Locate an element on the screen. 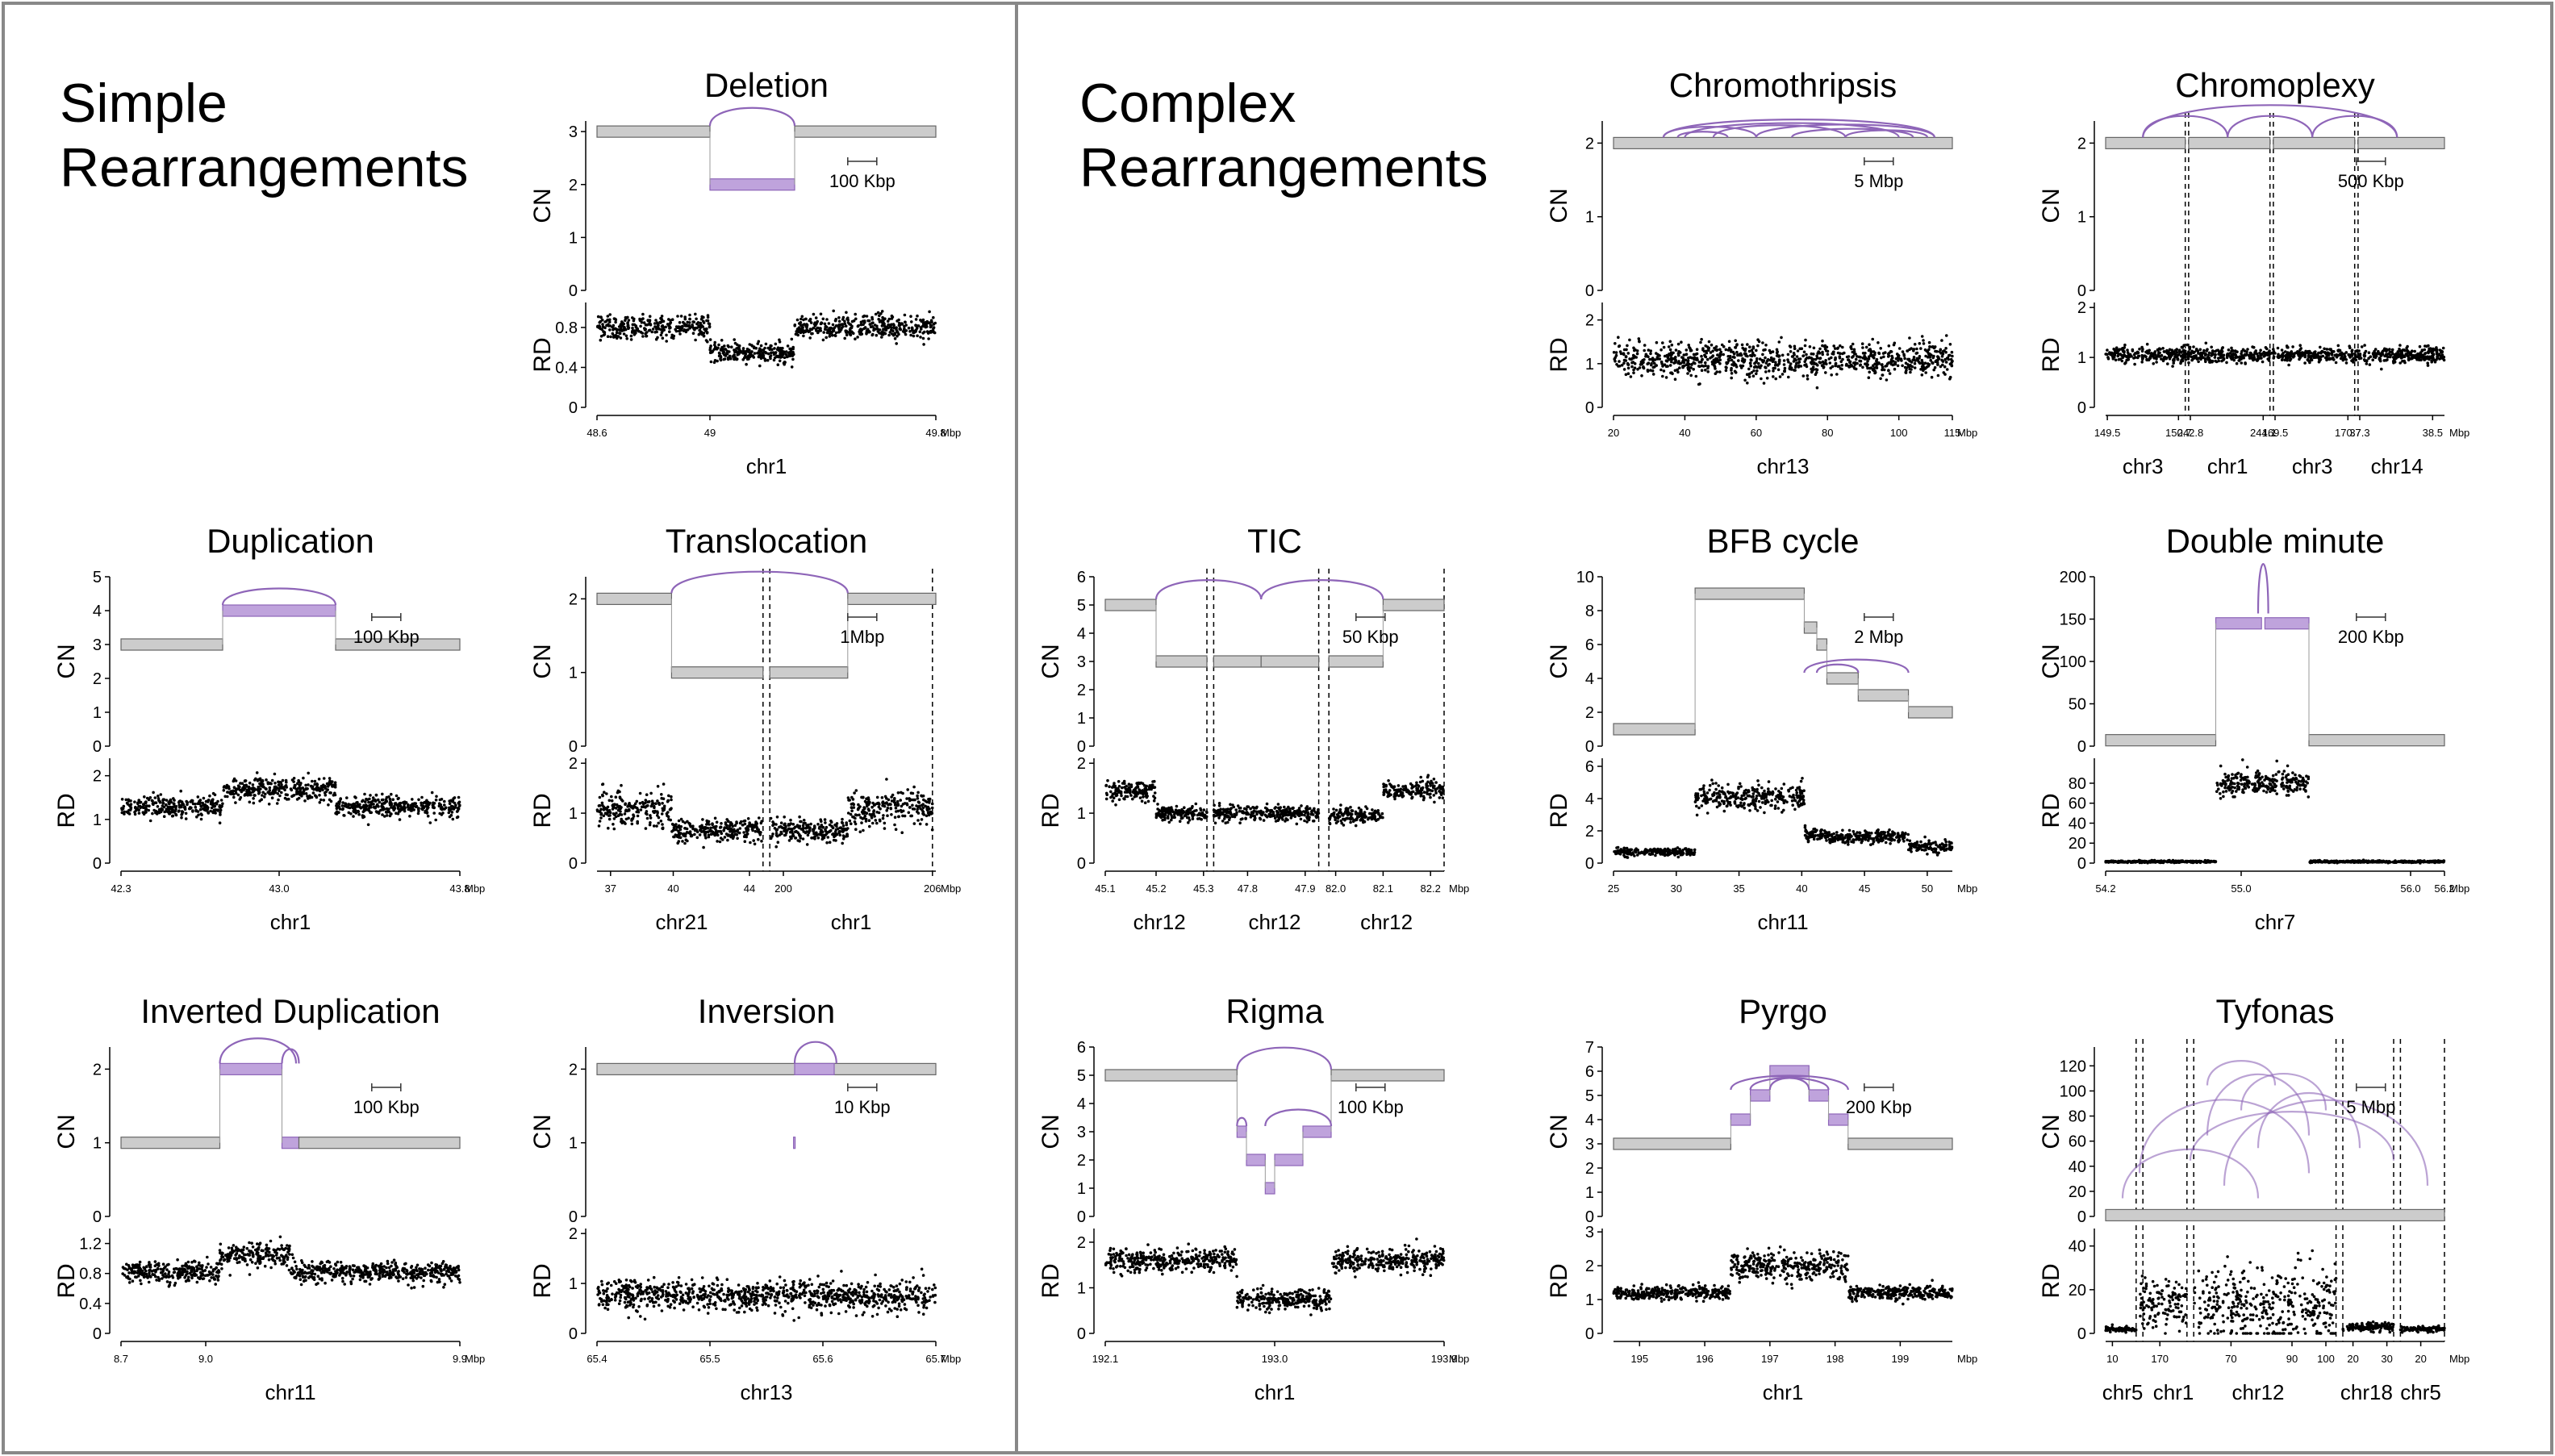 The height and width of the screenshot is (1456, 2555). x-tick-label: 115 is located at coordinates (1952, 433).